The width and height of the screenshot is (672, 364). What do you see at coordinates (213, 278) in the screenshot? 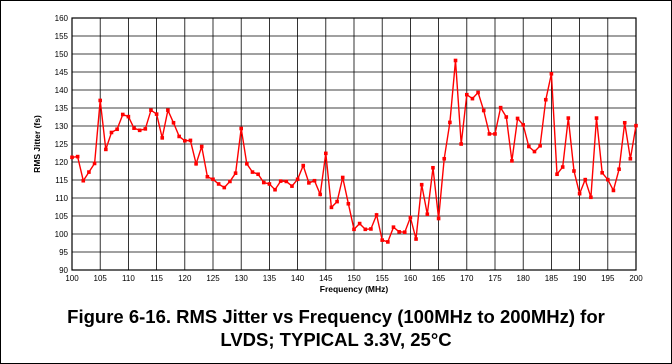
I see `x-tick-label: 125` at bounding box center [213, 278].